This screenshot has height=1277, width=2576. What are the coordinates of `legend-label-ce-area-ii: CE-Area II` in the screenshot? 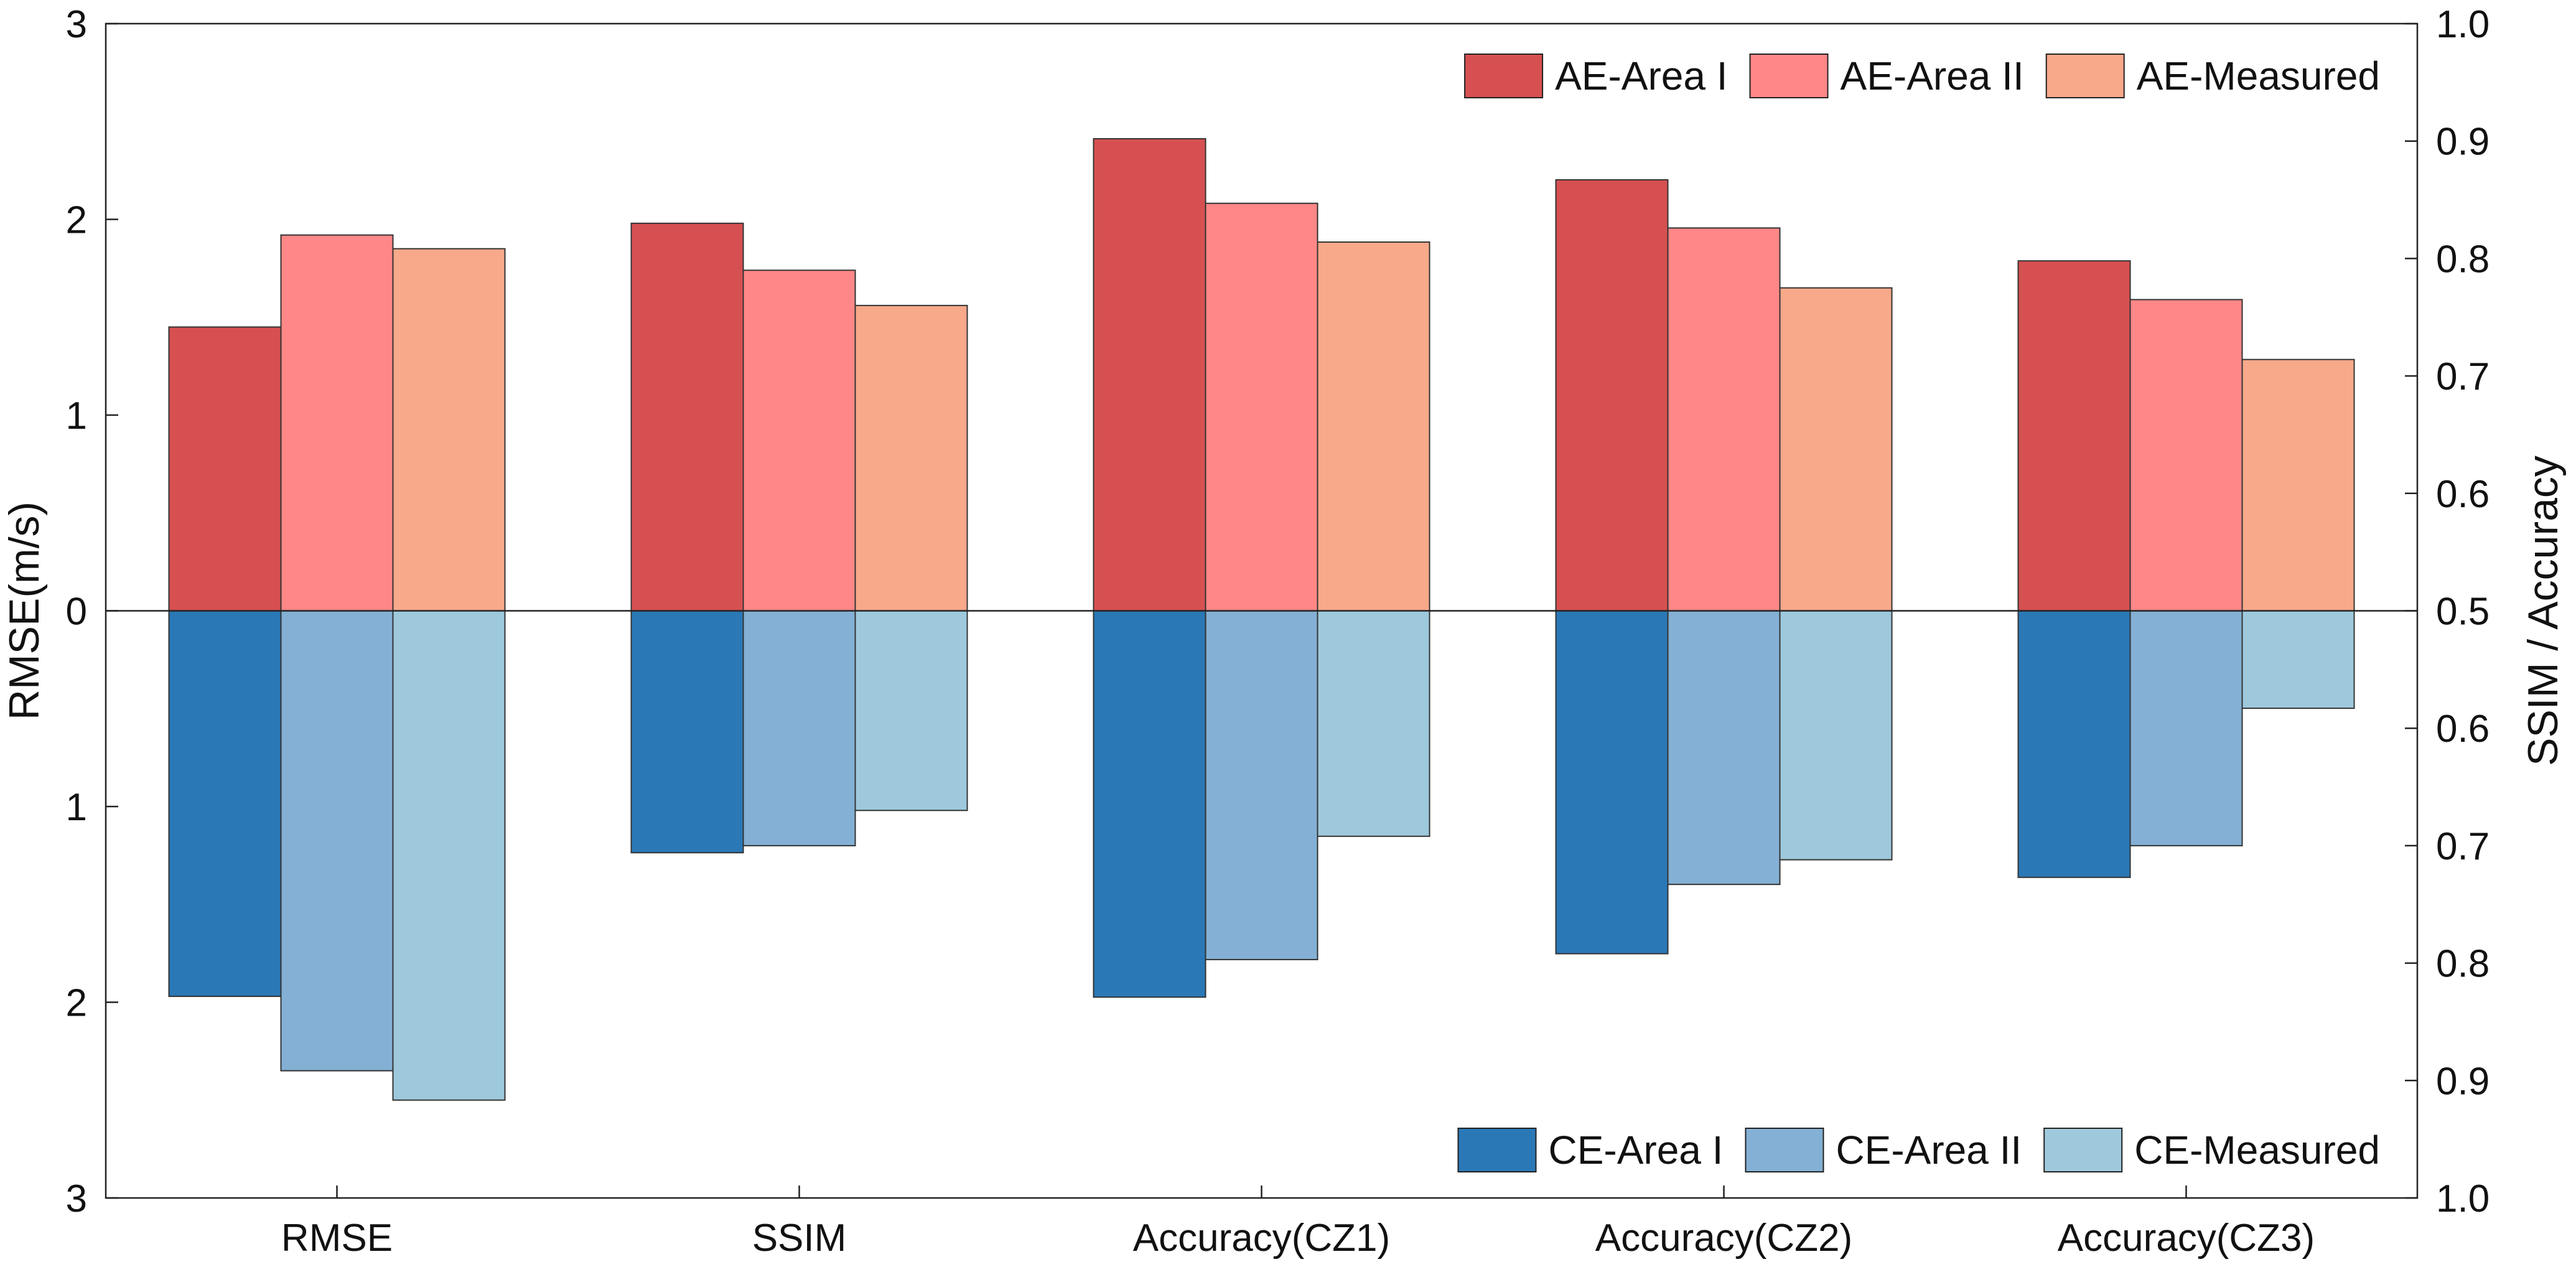 It's located at (1929, 1150).